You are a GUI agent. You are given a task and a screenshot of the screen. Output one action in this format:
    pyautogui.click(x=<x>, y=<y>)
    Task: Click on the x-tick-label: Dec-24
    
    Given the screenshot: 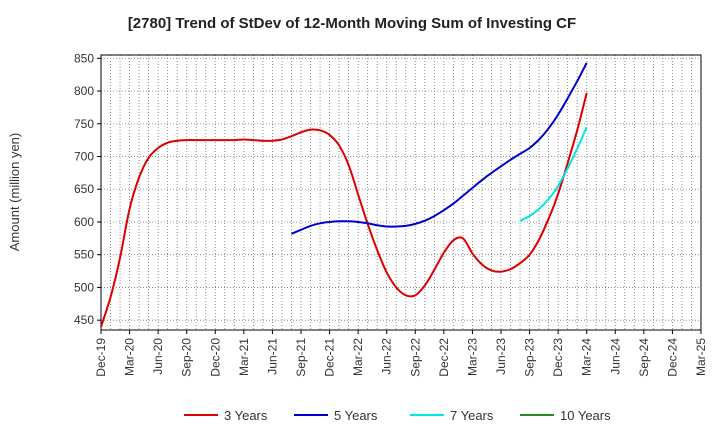 What is the action you would take?
    pyautogui.click(x=672, y=357)
    